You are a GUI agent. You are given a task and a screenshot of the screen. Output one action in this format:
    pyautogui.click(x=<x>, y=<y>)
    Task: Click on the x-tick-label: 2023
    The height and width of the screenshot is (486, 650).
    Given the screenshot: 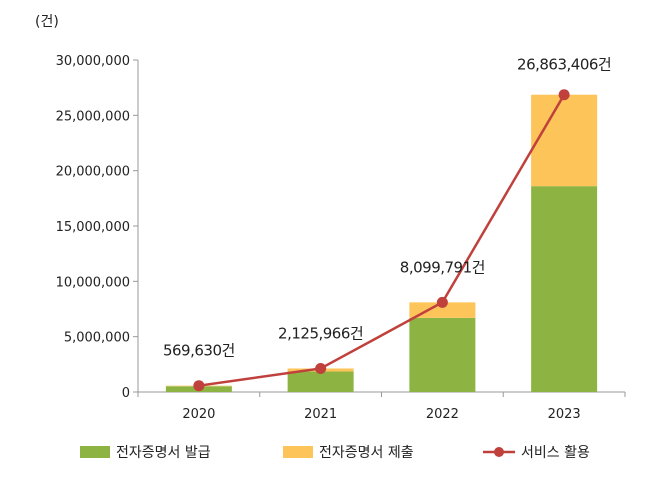 What is the action you would take?
    pyautogui.click(x=564, y=414)
    